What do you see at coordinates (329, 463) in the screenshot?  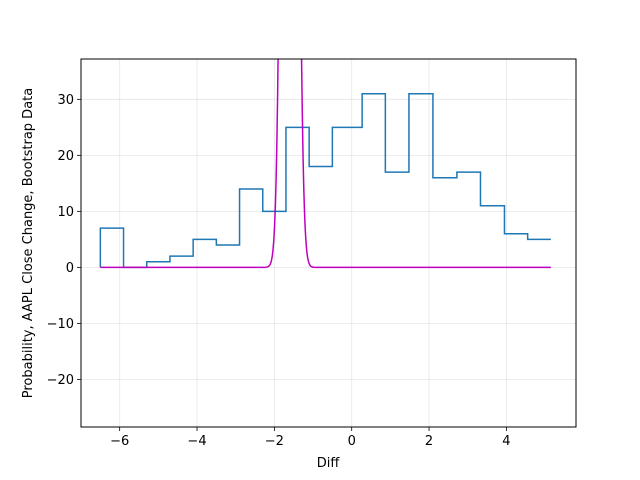 I see `x-axis-label: Diff` at bounding box center [329, 463].